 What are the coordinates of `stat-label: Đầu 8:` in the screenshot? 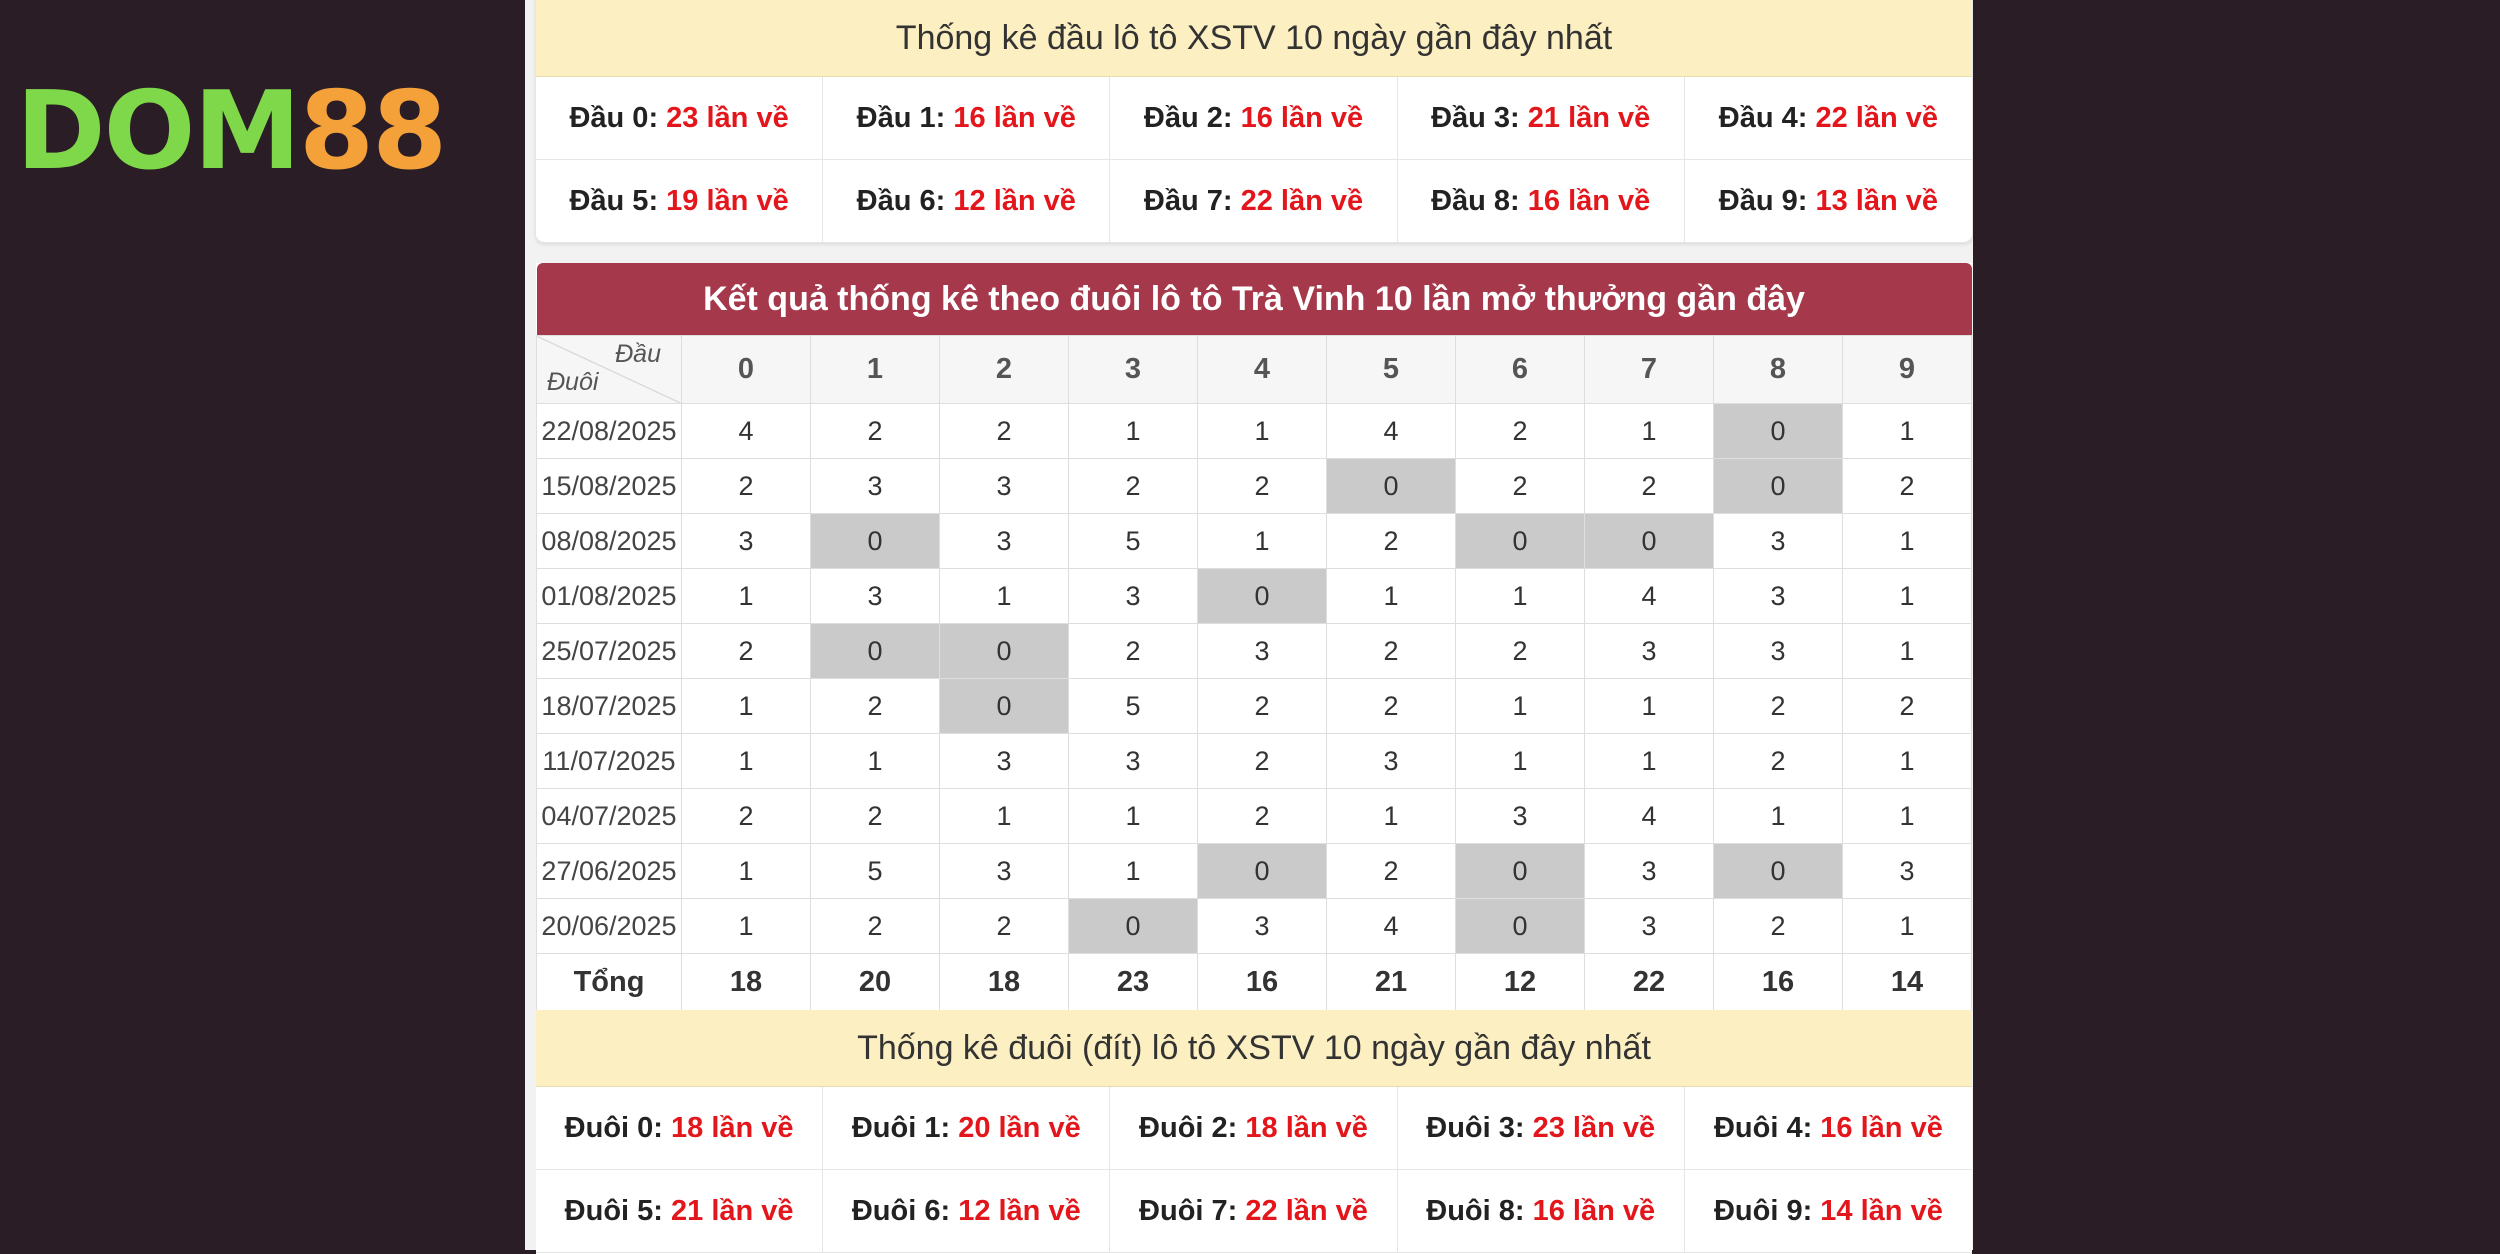 It's located at (1475, 201).